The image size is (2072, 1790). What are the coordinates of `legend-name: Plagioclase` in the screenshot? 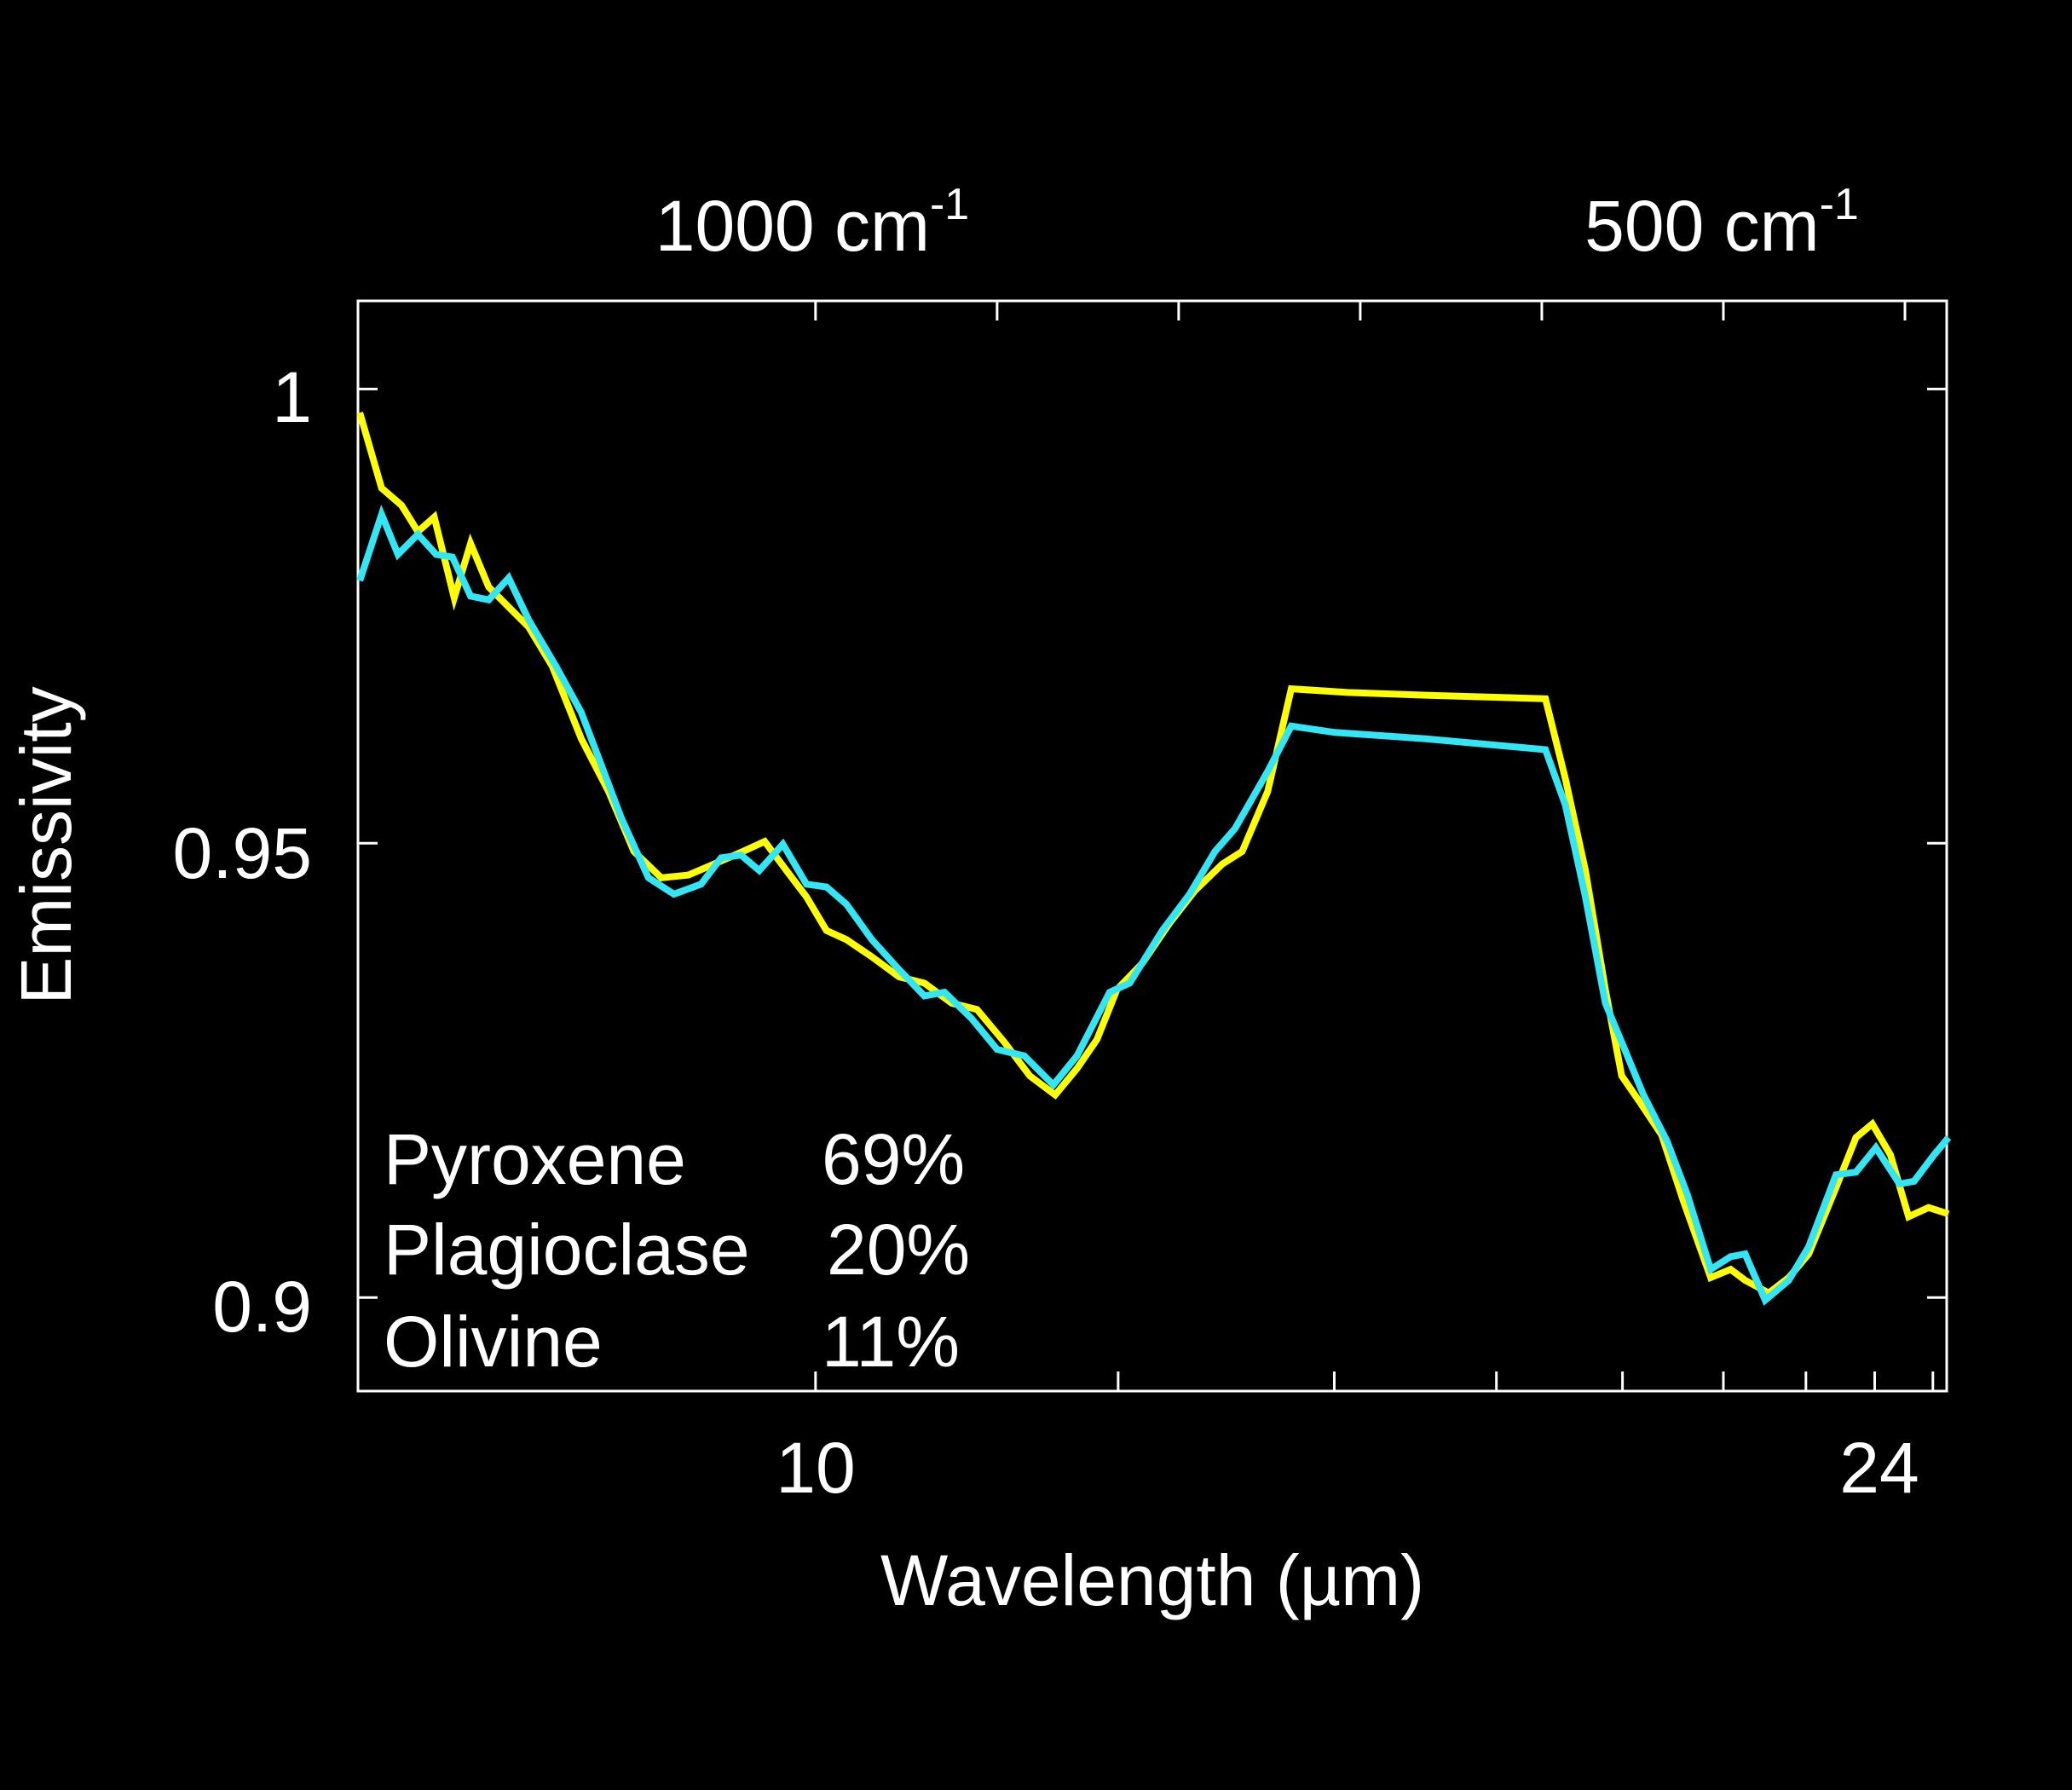 It's located at (567, 1250).